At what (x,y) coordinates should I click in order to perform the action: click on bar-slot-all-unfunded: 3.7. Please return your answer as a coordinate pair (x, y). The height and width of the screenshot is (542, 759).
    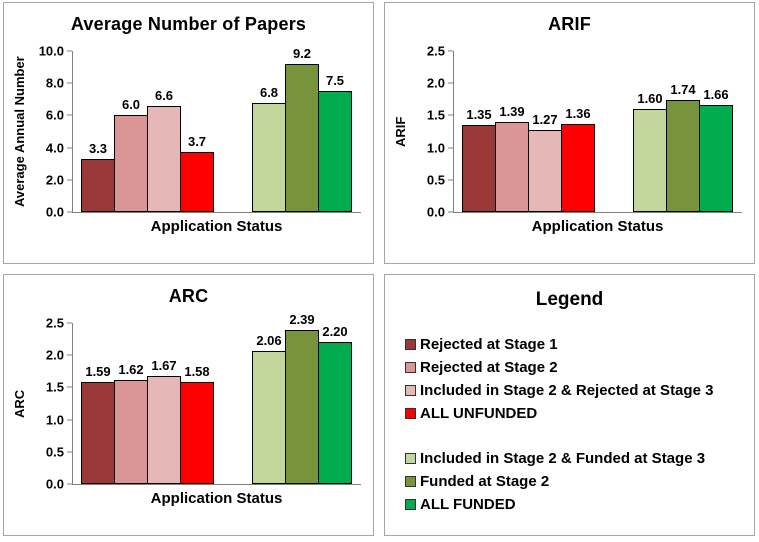
    Looking at the image, I should click on (197, 131).